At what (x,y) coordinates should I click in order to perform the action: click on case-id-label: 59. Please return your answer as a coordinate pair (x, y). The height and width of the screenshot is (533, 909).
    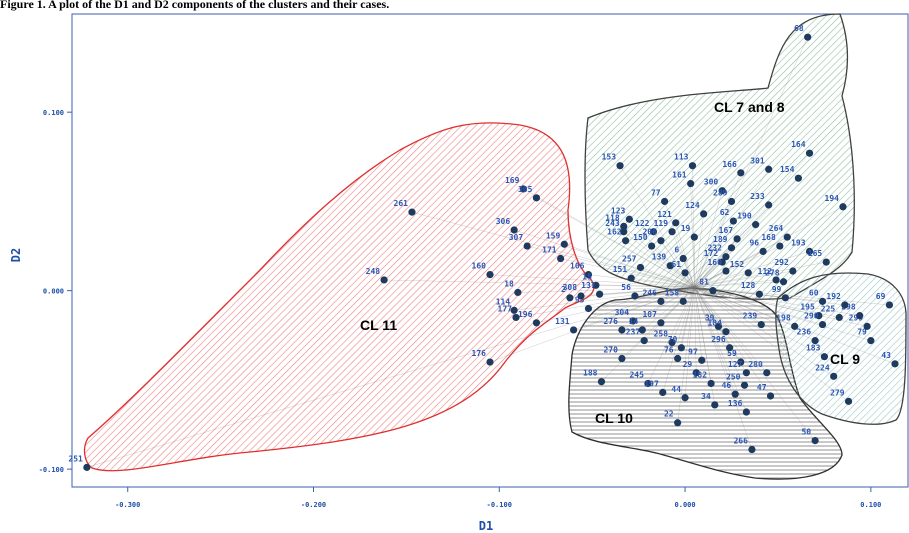
    Looking at the image, I should click on (732, 353).